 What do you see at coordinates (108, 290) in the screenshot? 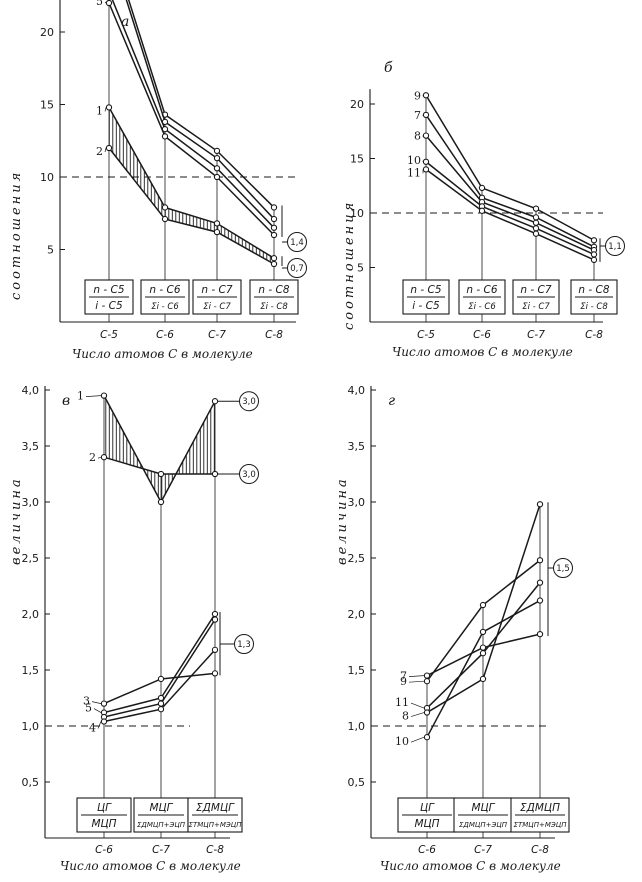
I see `ratio-numerator: n - C5` at bounding box center [108, 290].